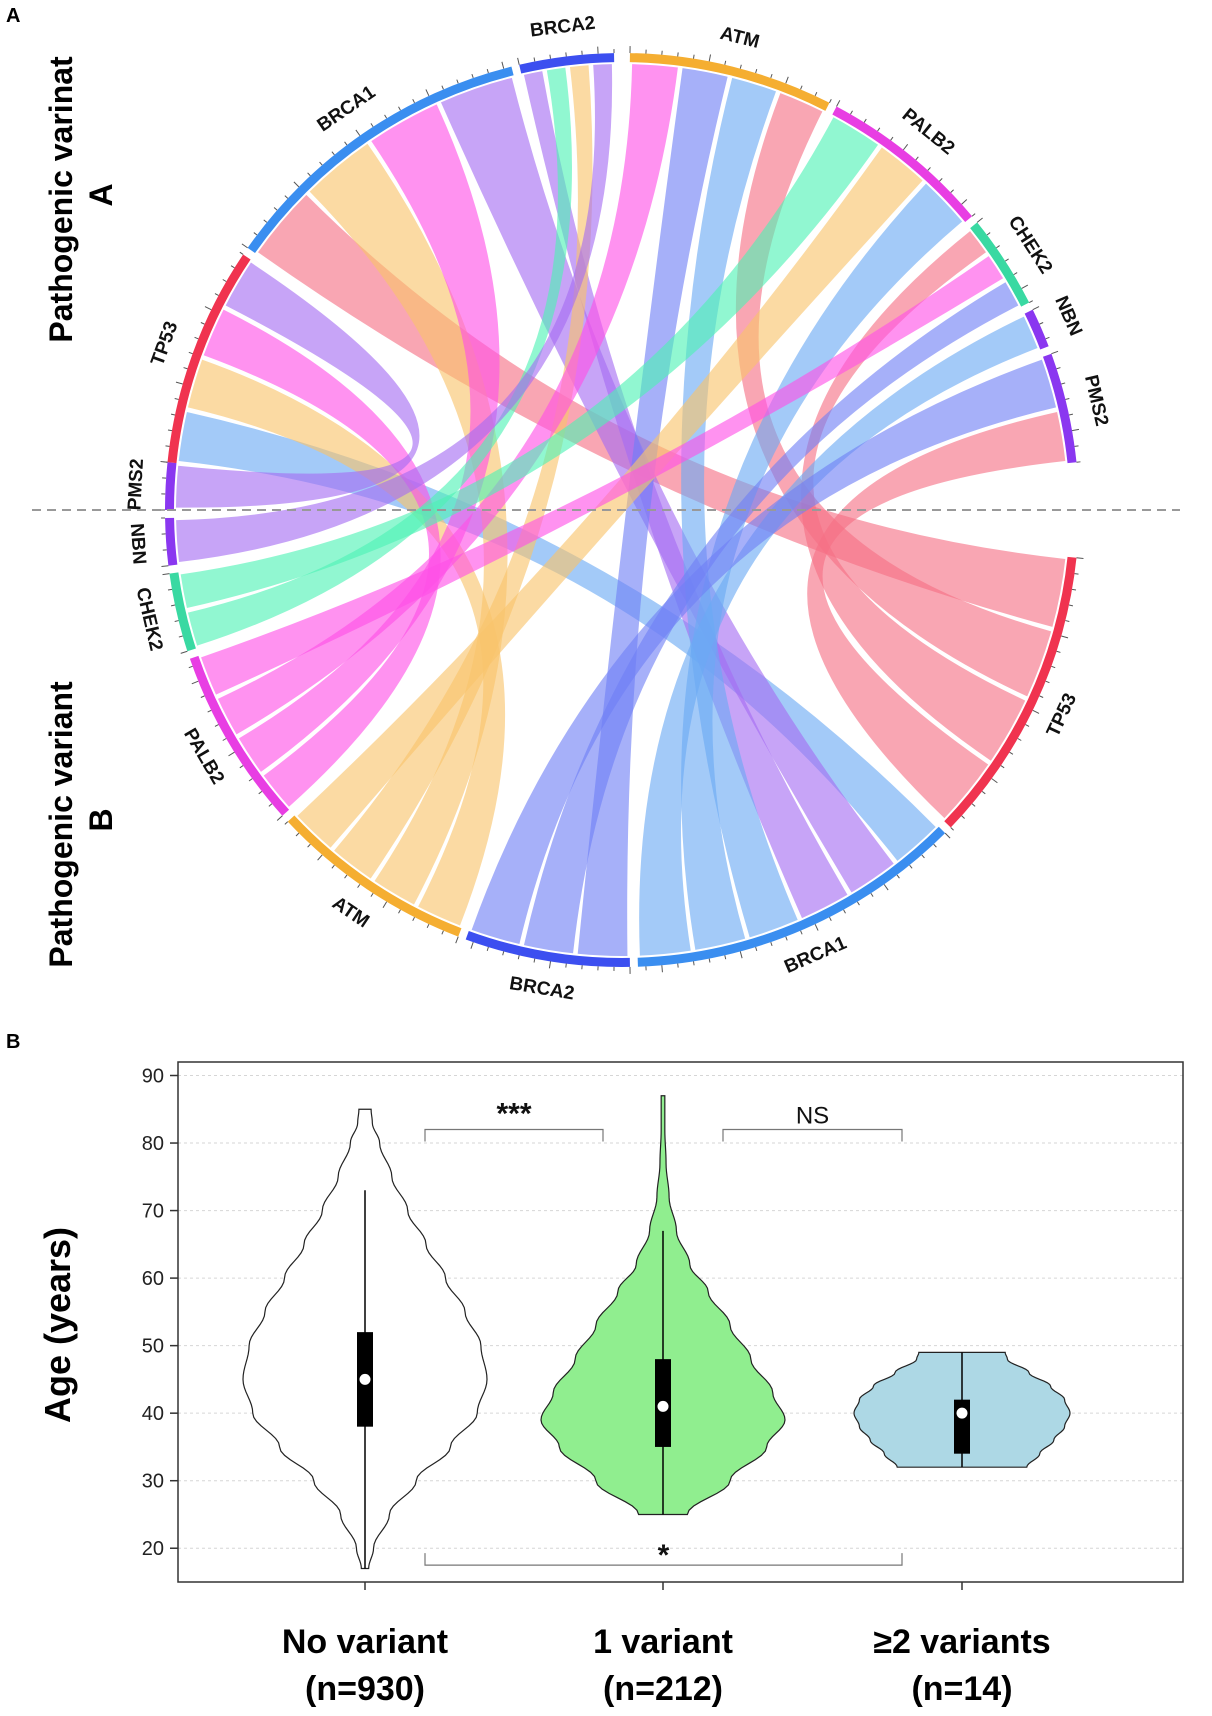 The image size is (1212, 1716). What do you see at coordinates (542, 989) in the screenshot?
I see `gene-label-b-brca2: BRCA2` at bounding box center [542, 989].